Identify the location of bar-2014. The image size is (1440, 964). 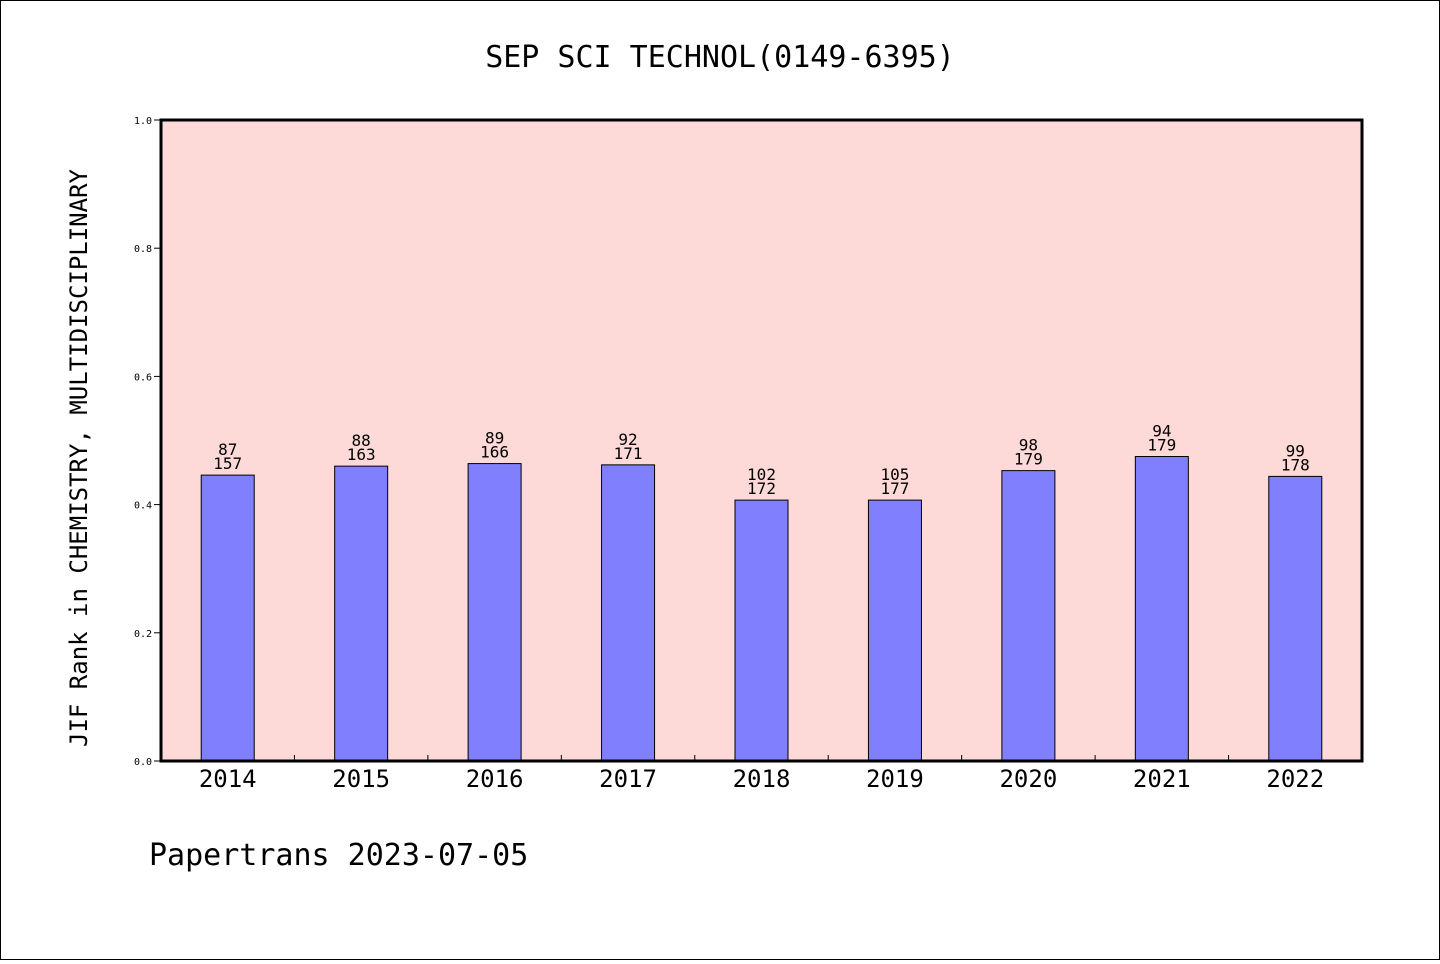
(227, 618).